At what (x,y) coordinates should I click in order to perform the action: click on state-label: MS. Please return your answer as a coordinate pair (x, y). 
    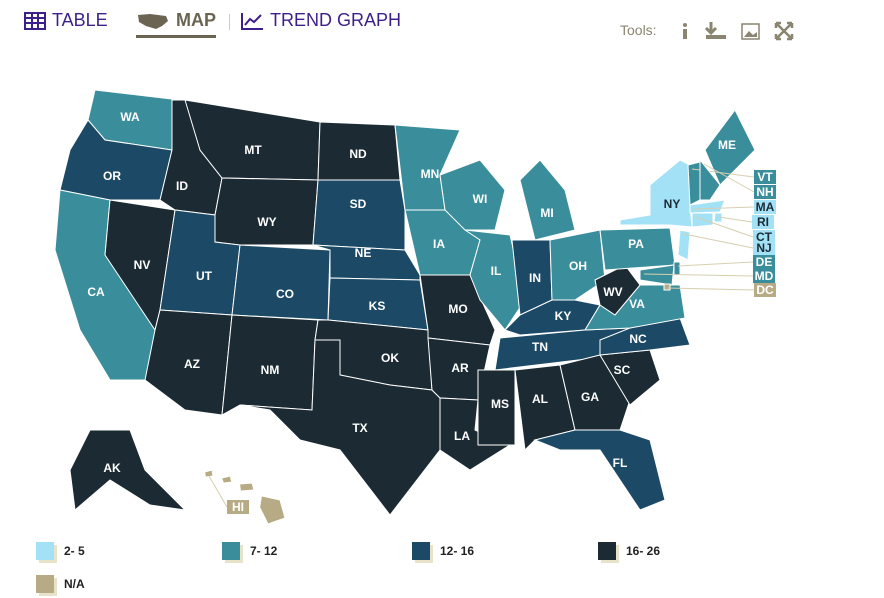
    Looking at the image, I should click on (500, 404).